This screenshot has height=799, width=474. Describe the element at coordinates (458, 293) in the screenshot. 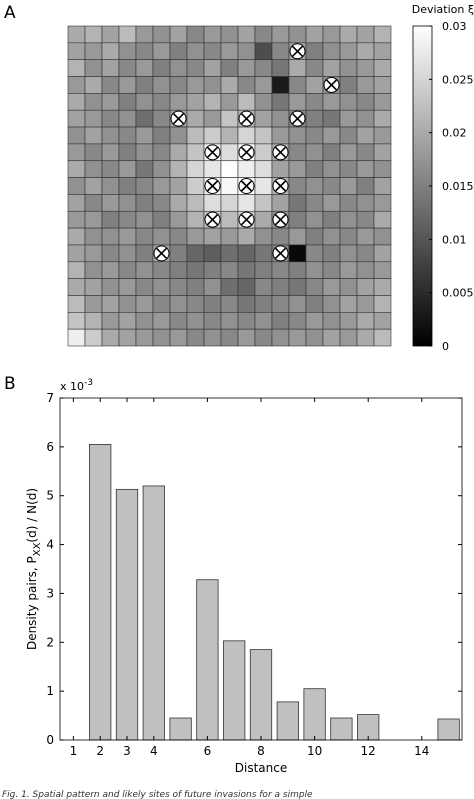

I see `colorbar-tick-label: 0.005` at that location.